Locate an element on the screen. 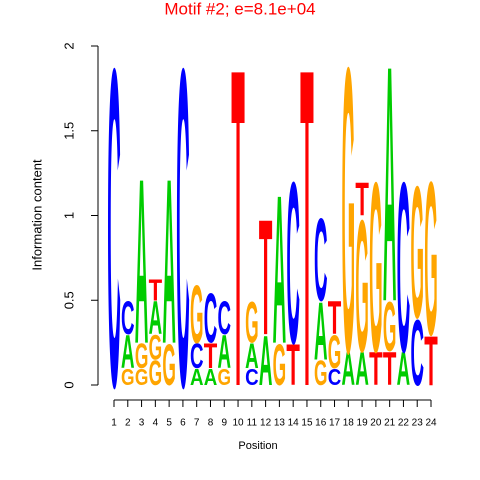 This screenshot has width=480, height=480. x-tick-label: 9 is located at coordinates (224, 423).